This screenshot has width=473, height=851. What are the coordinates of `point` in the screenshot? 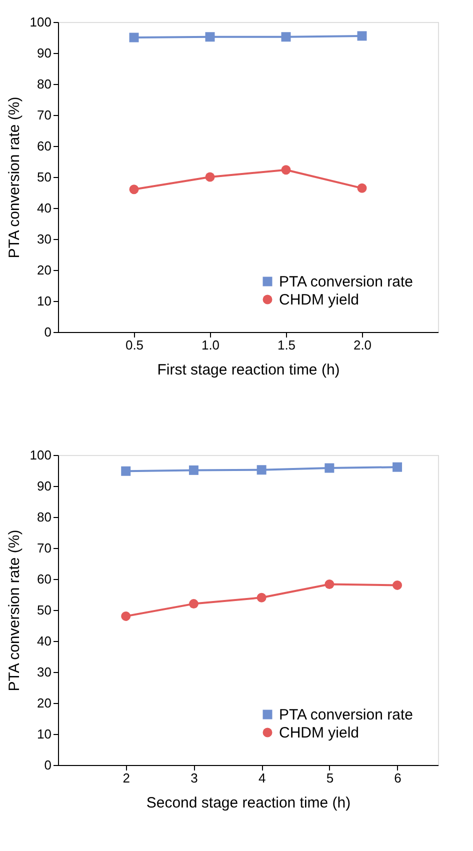 It's located at (329, 585).